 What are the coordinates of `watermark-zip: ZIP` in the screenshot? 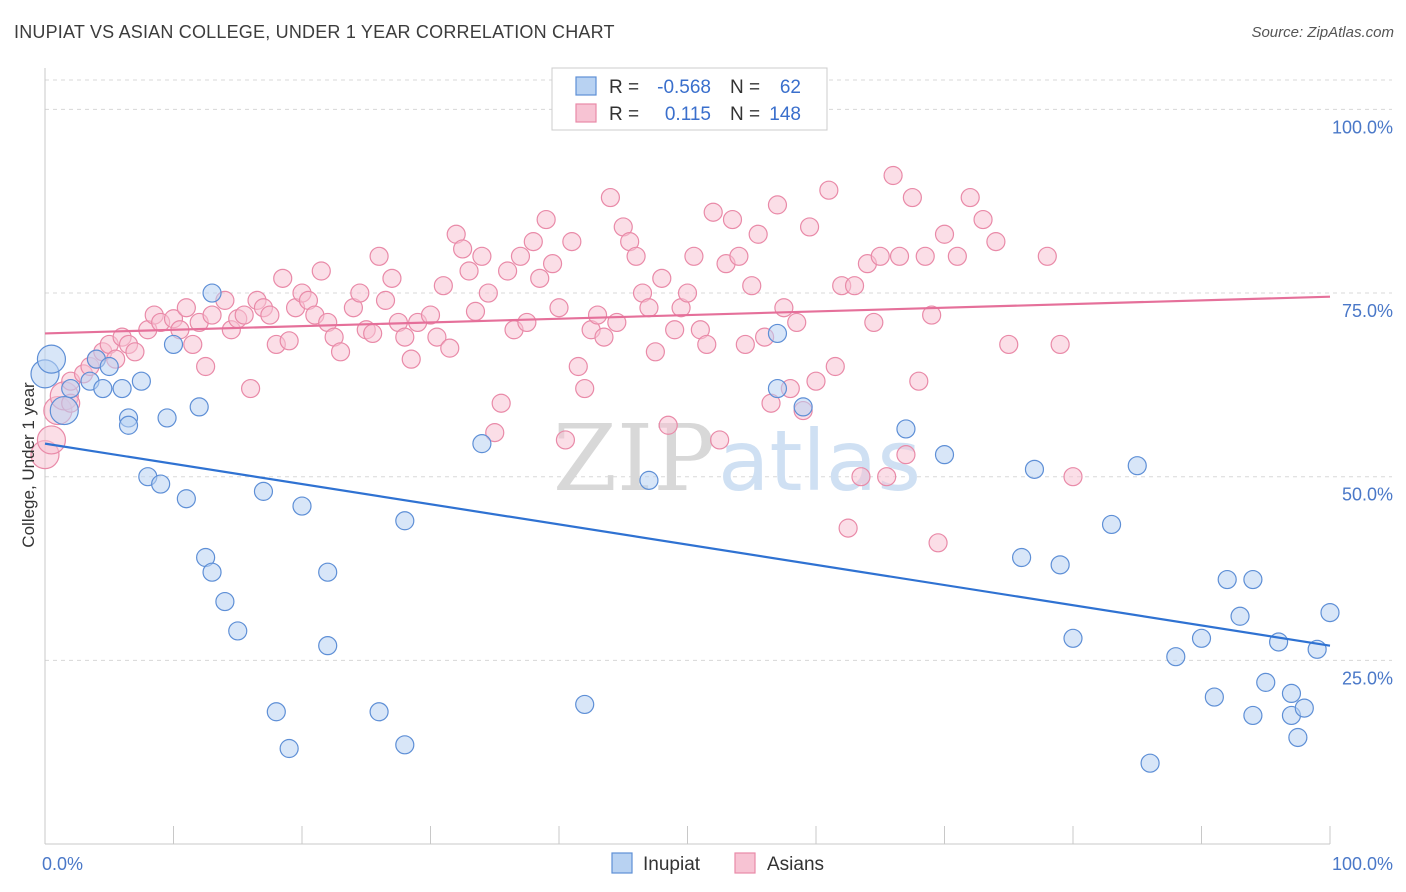 It's located at (634, 458).